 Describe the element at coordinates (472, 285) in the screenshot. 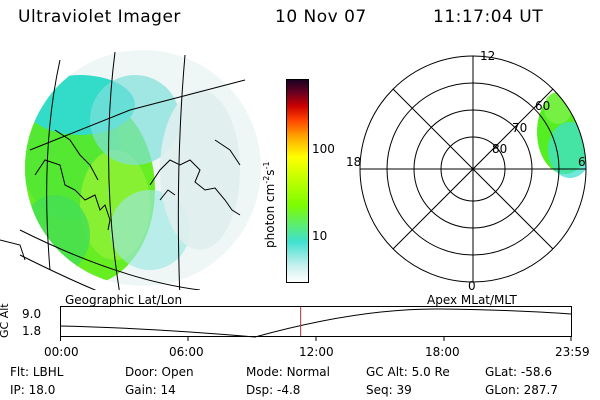

I see `mlt-label-bottom: 0` at that location.